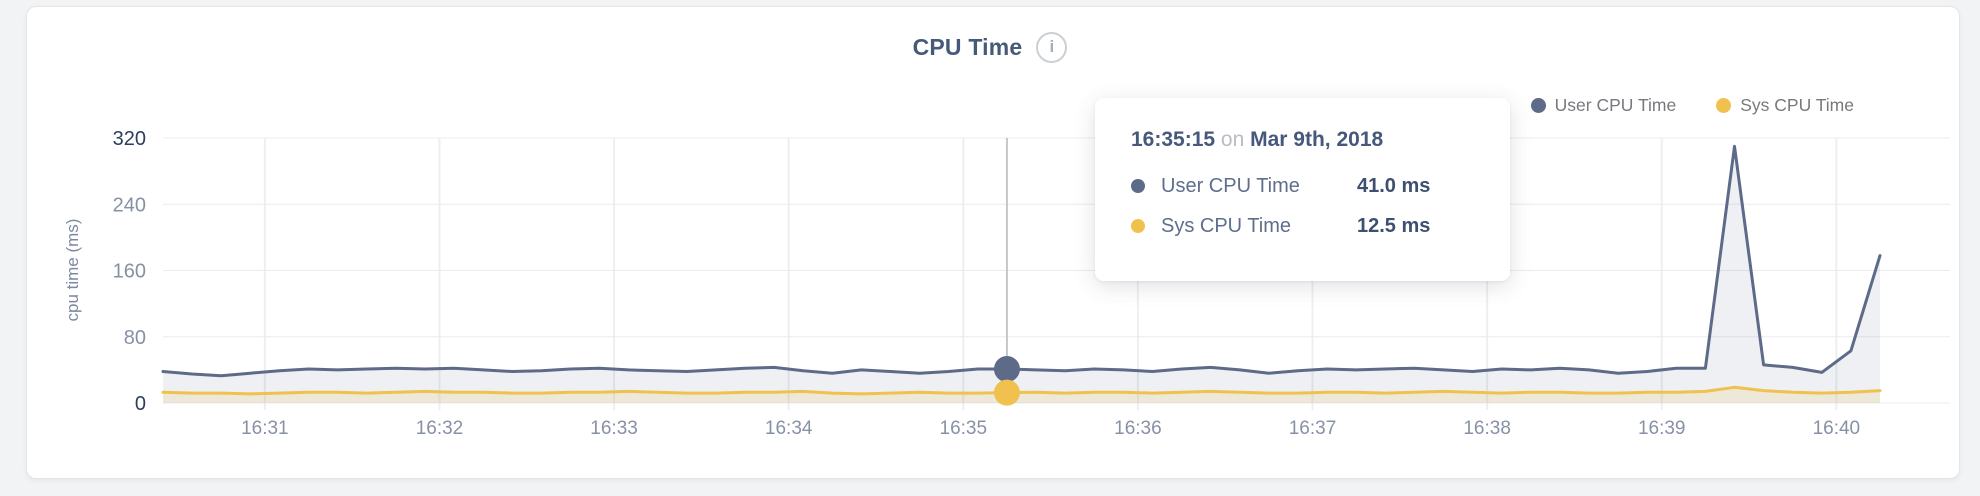 This screenshot has width=1980, height=496. I want to click on sys-cpu-highlight-dot, so click(1006, 392).